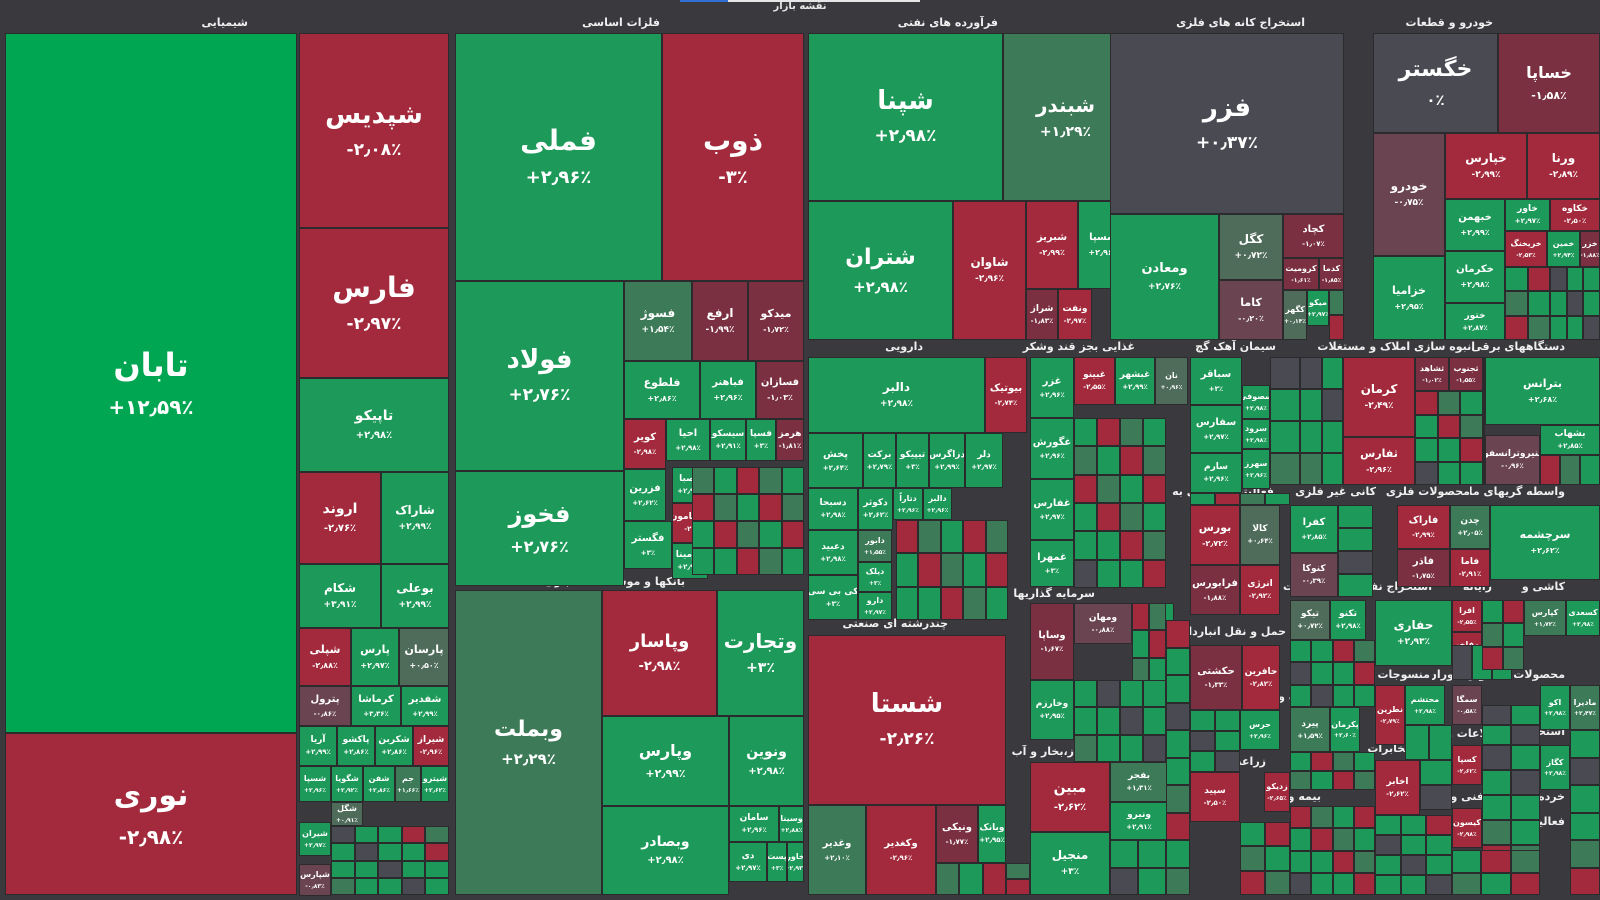 The image size is (1600, 900). What do you see at coordinates (1318, 308) in the screenshot?
I see `treemap-tile: میکو +۲٫۹۷٪` at bounding box center [1318, 308].